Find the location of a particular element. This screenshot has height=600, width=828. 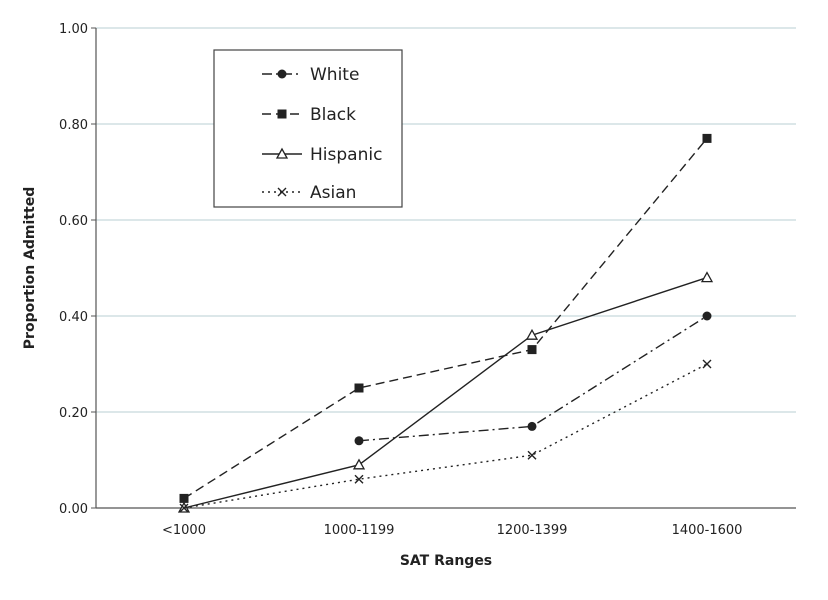

legend-item-black: Black is located at coordinates (309, 115).